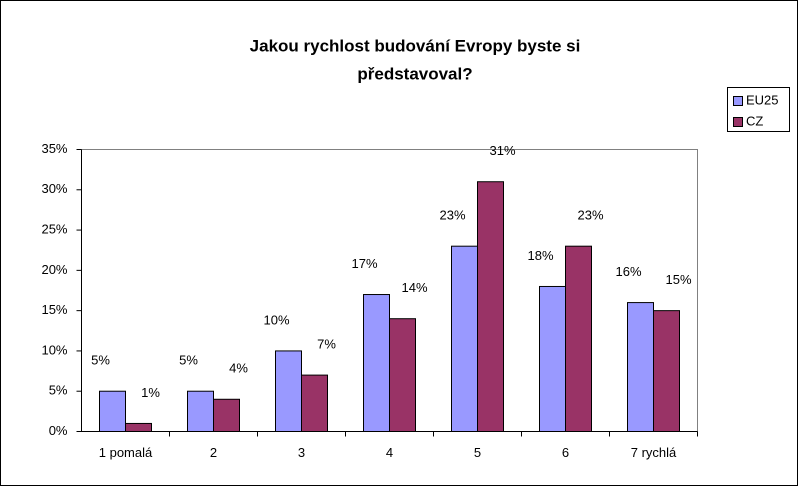 Image resolution: width=798 pixels, height=486 pixels. What do you see at coordinates (326, 344) in the screenshot?
I see `value-label: 7%` at bounding box center [326, 344].